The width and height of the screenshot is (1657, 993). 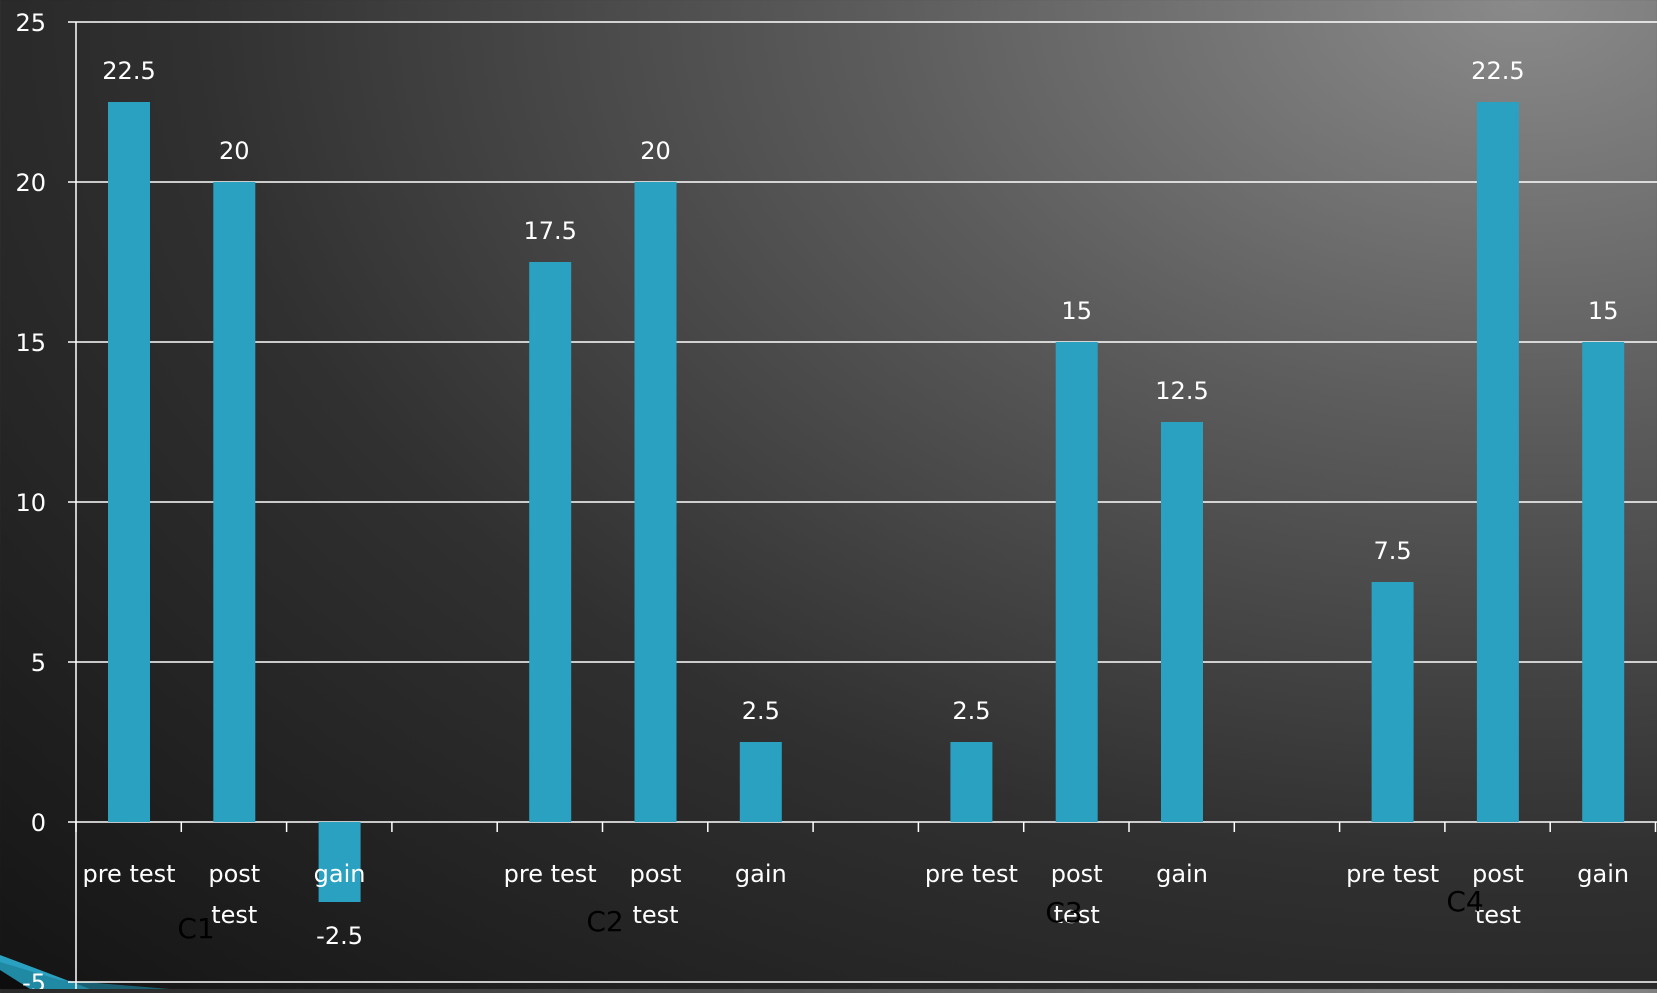 I want to click on y-tick-label: 10, so click(x=30, y=503).